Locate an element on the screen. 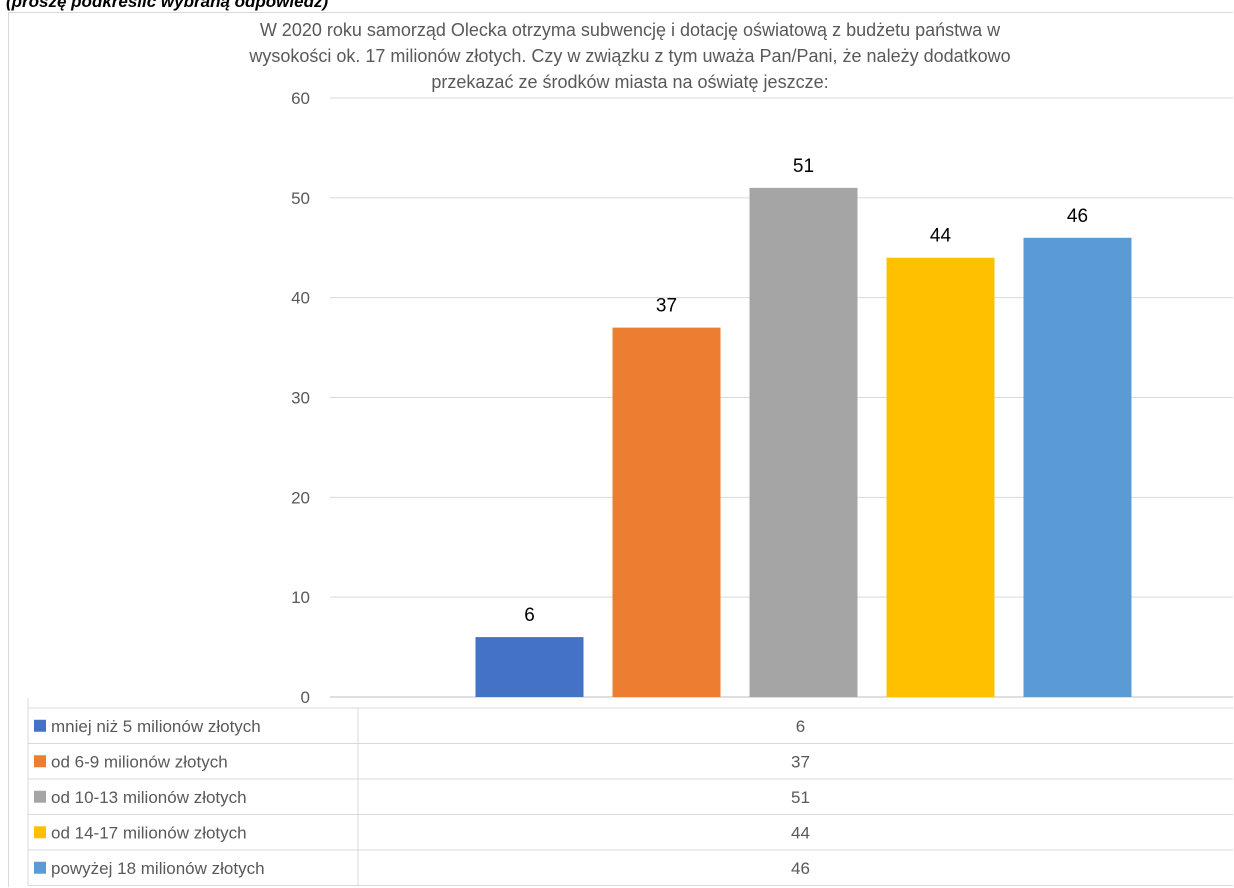  y-tick-label-40: 40 is located at coordinates (300, 298).